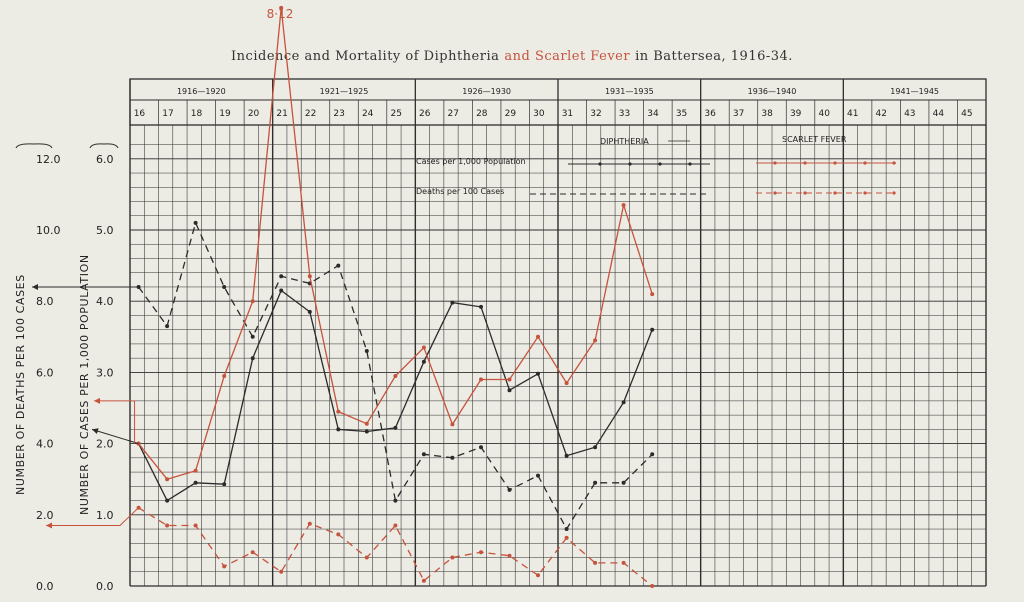 The width and height of the screenshot is (1024, 602). I want to click on x-tick-label: 41, so click(852, 114).